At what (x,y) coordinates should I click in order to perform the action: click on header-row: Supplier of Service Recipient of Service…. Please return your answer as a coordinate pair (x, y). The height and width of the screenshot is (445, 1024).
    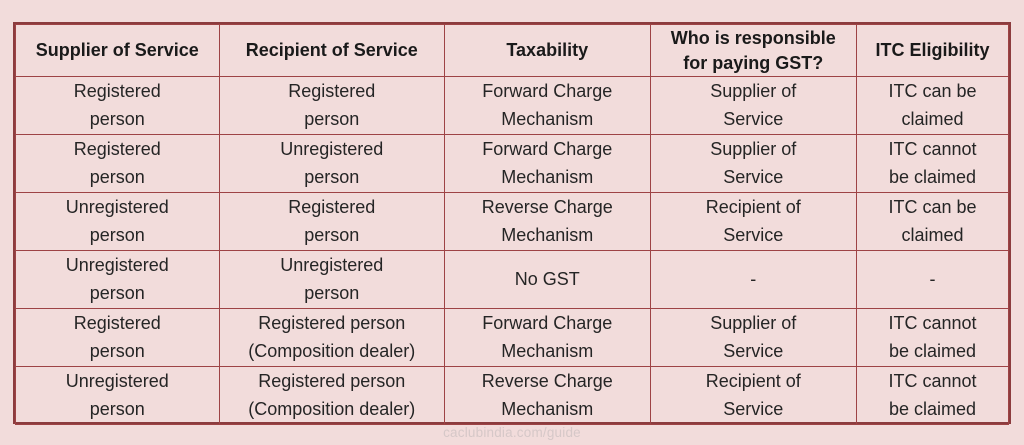
    Looking at the image, I should click on (512, 50).